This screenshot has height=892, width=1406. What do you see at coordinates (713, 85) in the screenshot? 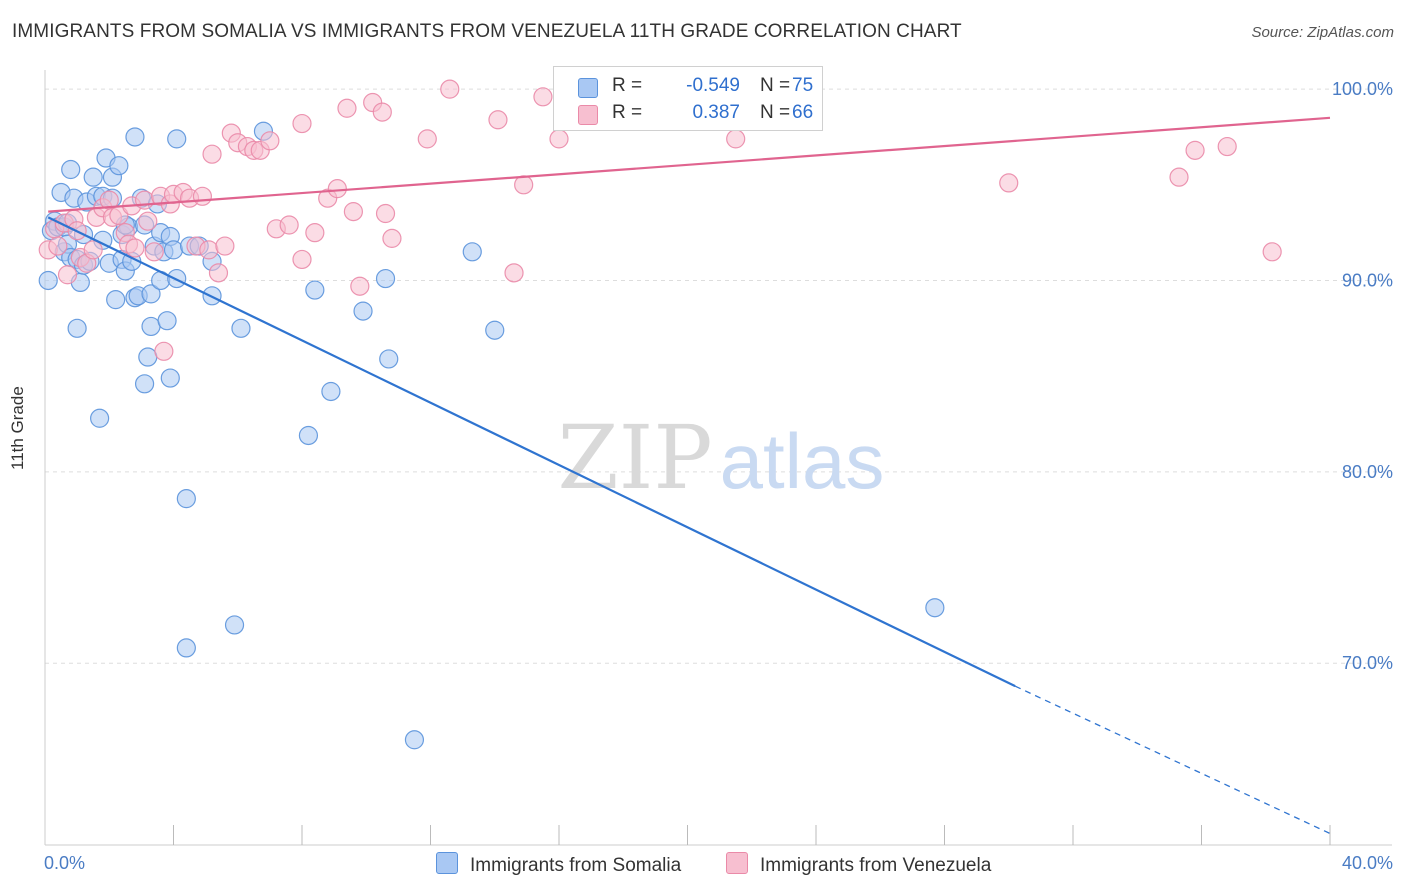
I see `legend-r-value: -0.549` at bounding box center [713, 85].